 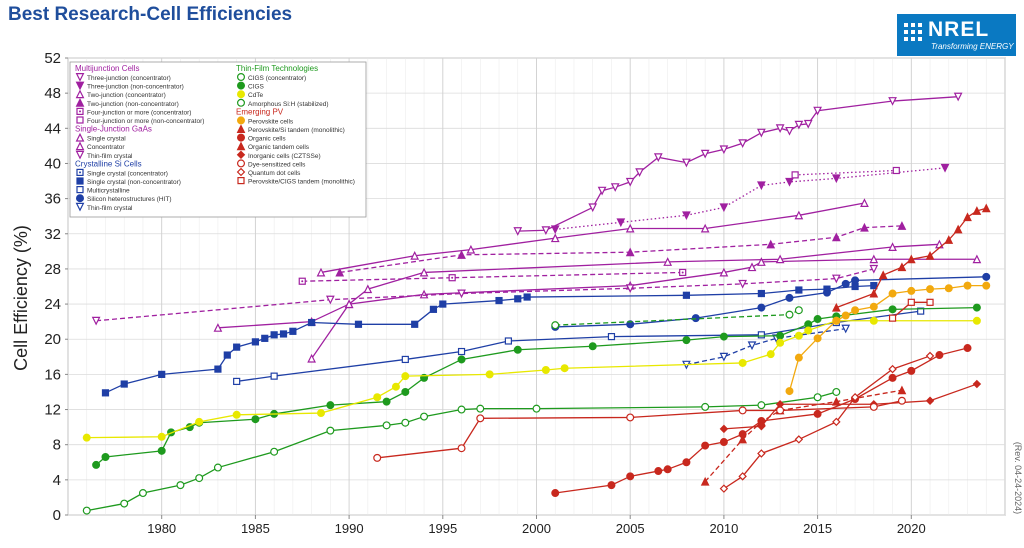 What do you see at coordinates (260, 111) in the screenshot?
I see `legend-group-title: Emerging PV` at bounding box center [260, 111].